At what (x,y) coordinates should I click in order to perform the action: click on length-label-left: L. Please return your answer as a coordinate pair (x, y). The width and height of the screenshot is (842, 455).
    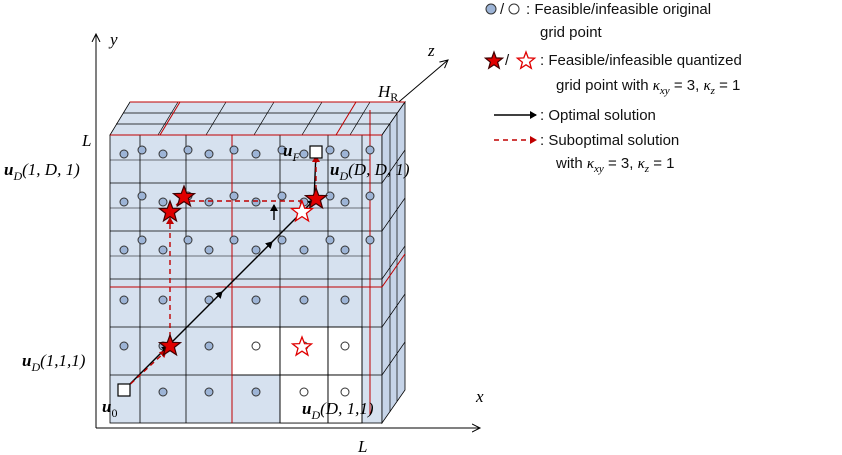
    Looking at the image, I should click on (86, 140).